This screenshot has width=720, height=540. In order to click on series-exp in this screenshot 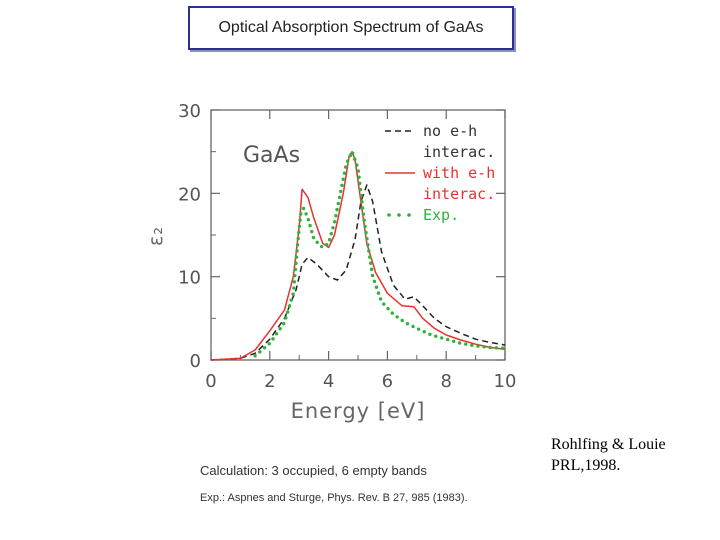, I will do `click(379, 254)`.